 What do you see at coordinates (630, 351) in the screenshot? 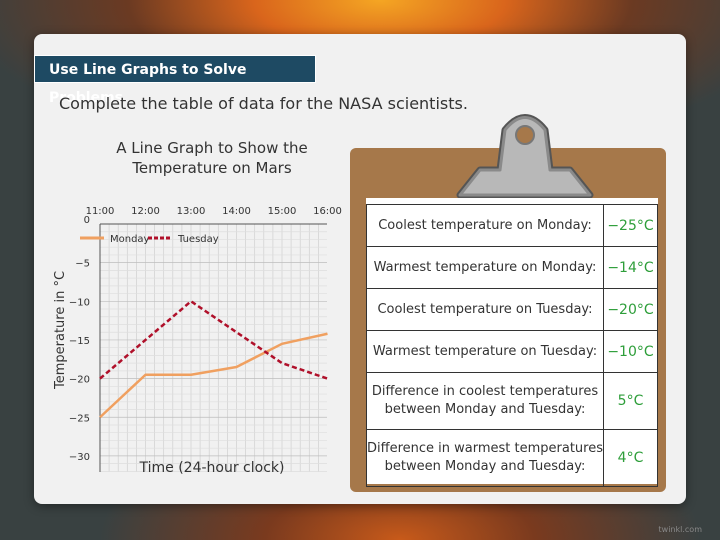
I see `row-answer: −10°C` at bounding box center [630, 351].